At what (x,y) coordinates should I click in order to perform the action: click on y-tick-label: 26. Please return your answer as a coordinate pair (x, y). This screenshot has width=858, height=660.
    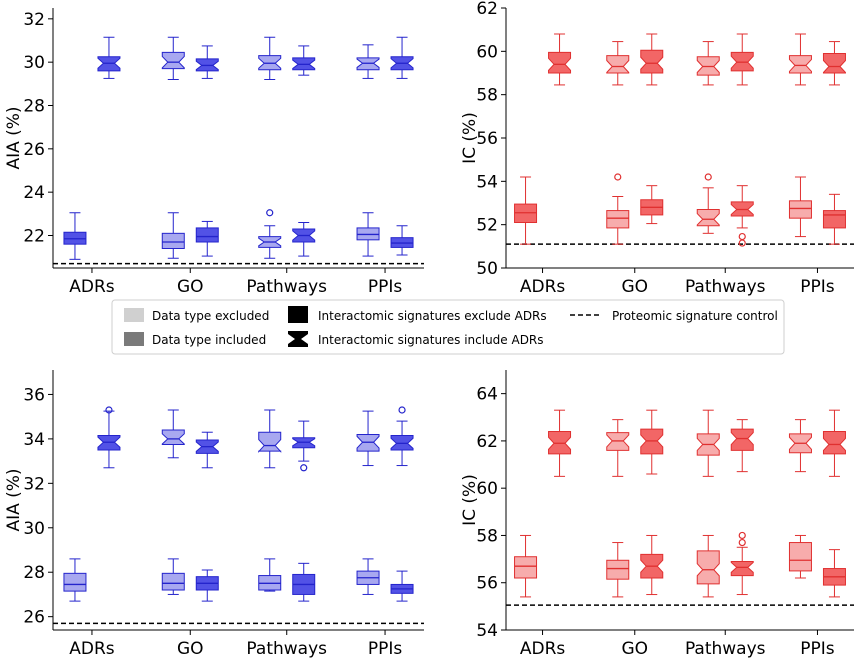
    Looking at the image, I should click on (34, 618).